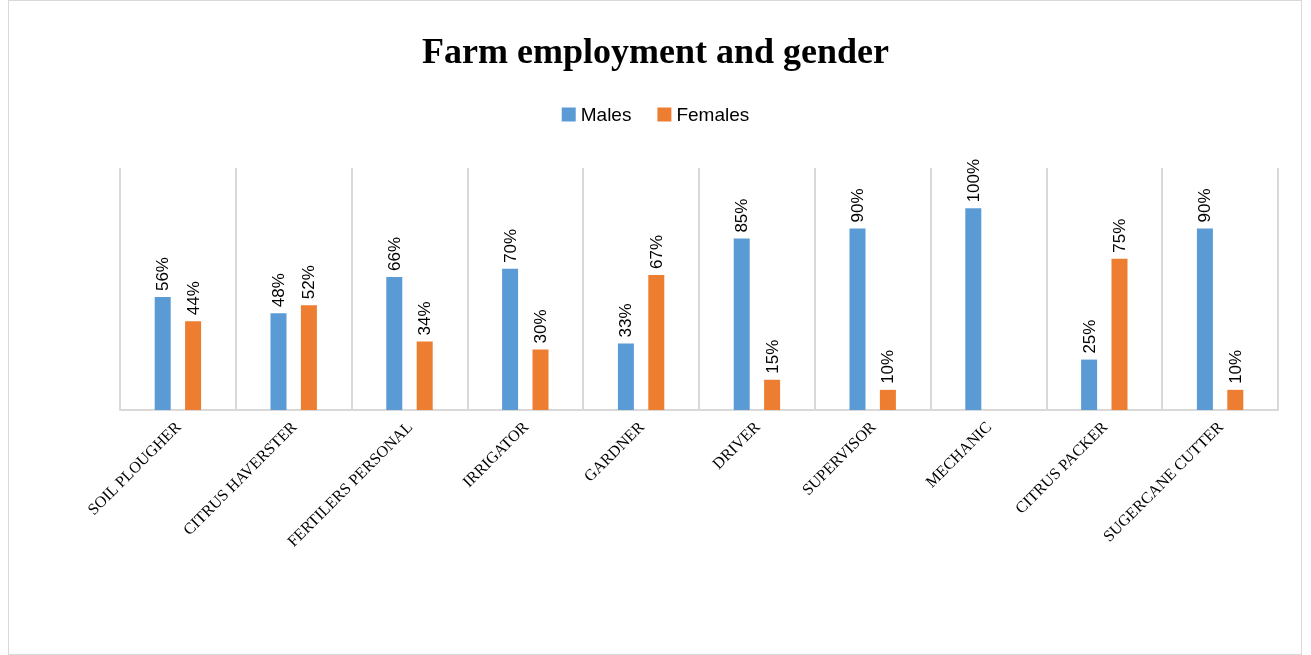 The height and width of the screenshot is (655, 1311). What do you see at coordinates (278, 290) in the screenshot?
I see `data-label: 48%` at bounding box center [278, 290].